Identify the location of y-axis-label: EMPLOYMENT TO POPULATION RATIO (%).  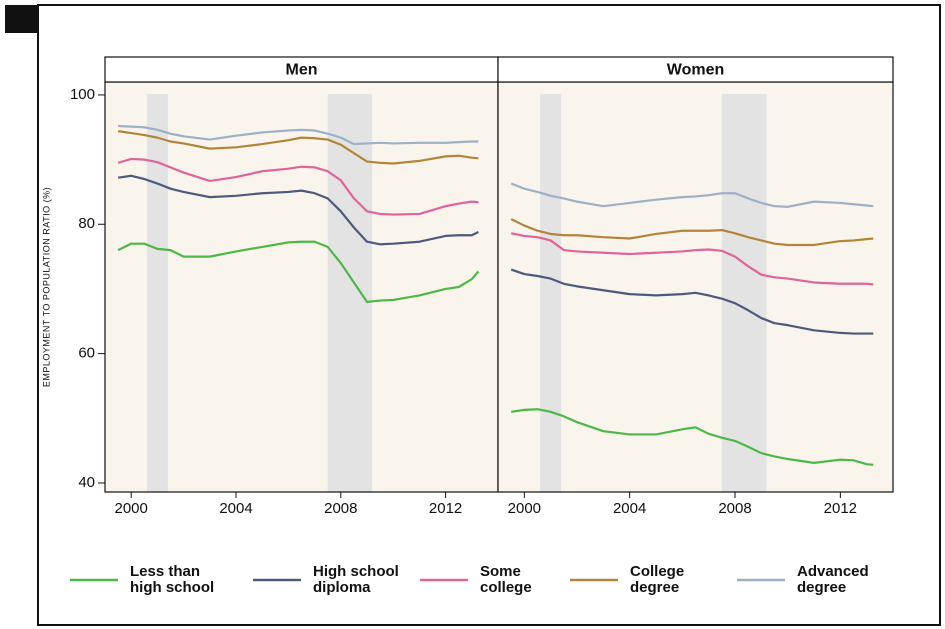
(46, 287).